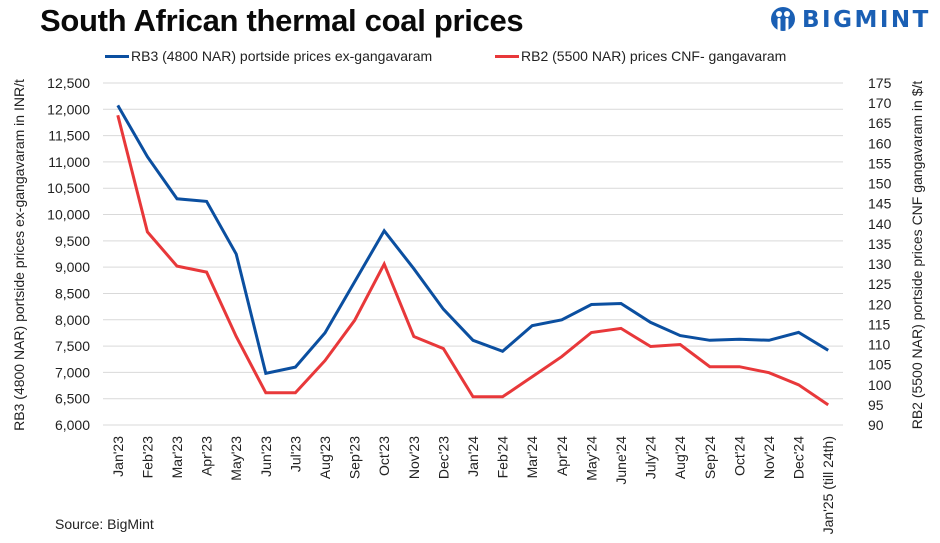  What do you see at coordinates (880, 123) in the screenshot?
I see `right-axis-tick-label: 165` at bounding box center [880, 123].